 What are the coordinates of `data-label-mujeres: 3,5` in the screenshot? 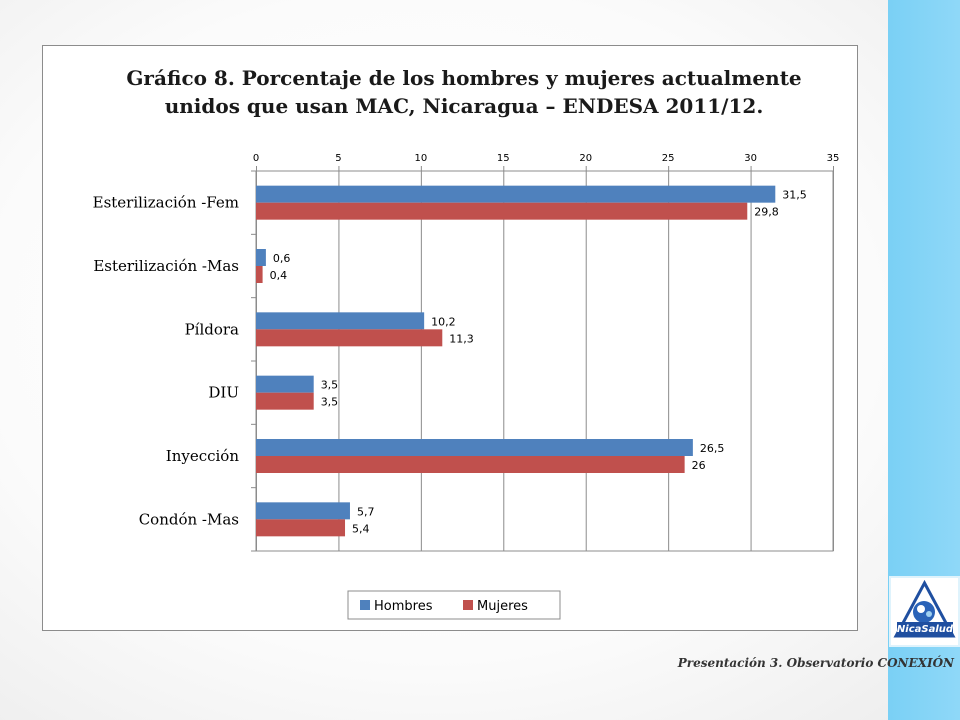 It's located at (330, 402).